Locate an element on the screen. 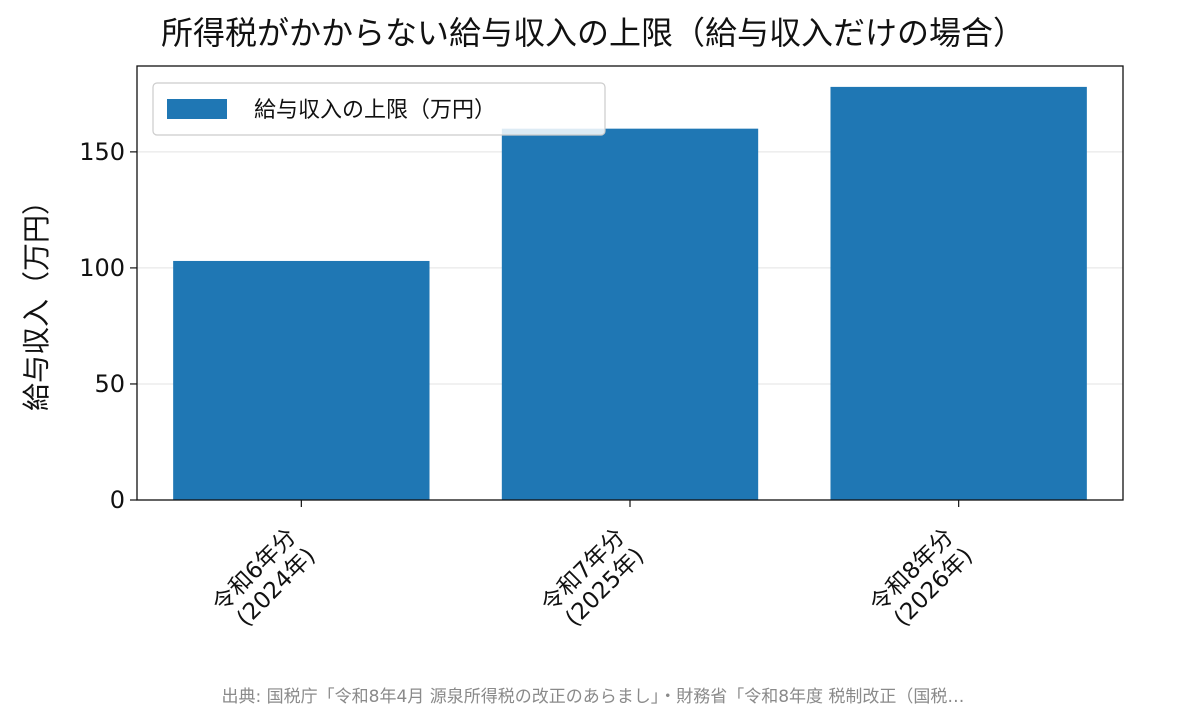 Image resolution: width=1186 pixels, height=725 pixels. legend: 給与収入の上限（万円） is located at coordinates (379, 109).